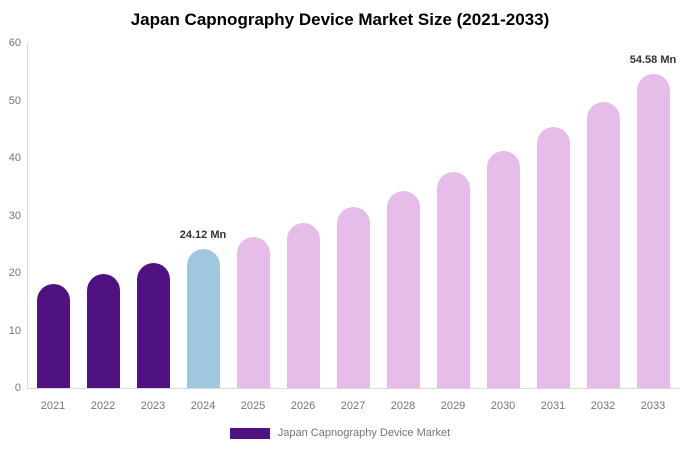 This screenshot has width=680, height=450. What do you see at coordinates (14, 158) in the screenshot?
I see `y-tick-40: 40` at bounding box center [14, 158].